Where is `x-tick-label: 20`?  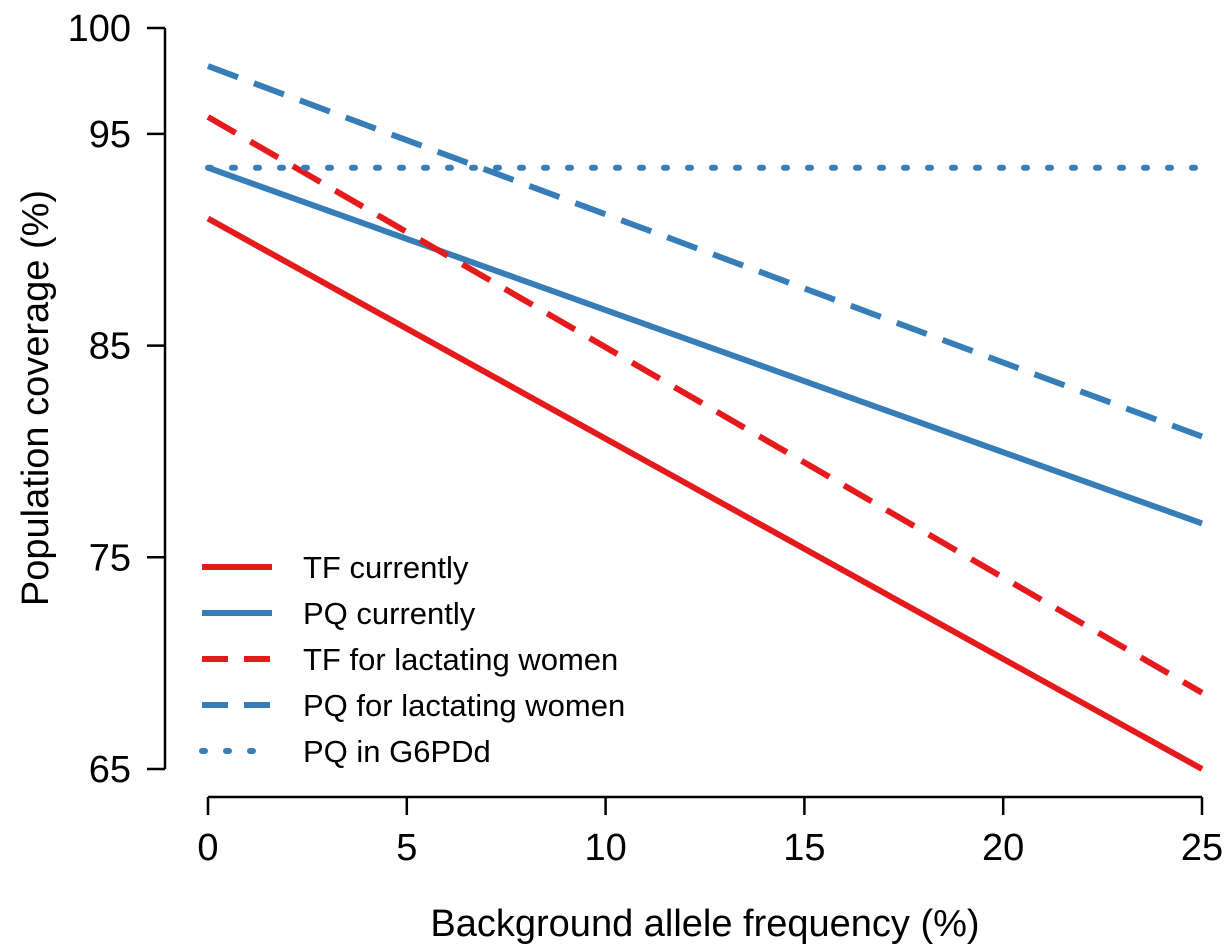 x-tick-label: 20 is located at coordinates (1003, 848).